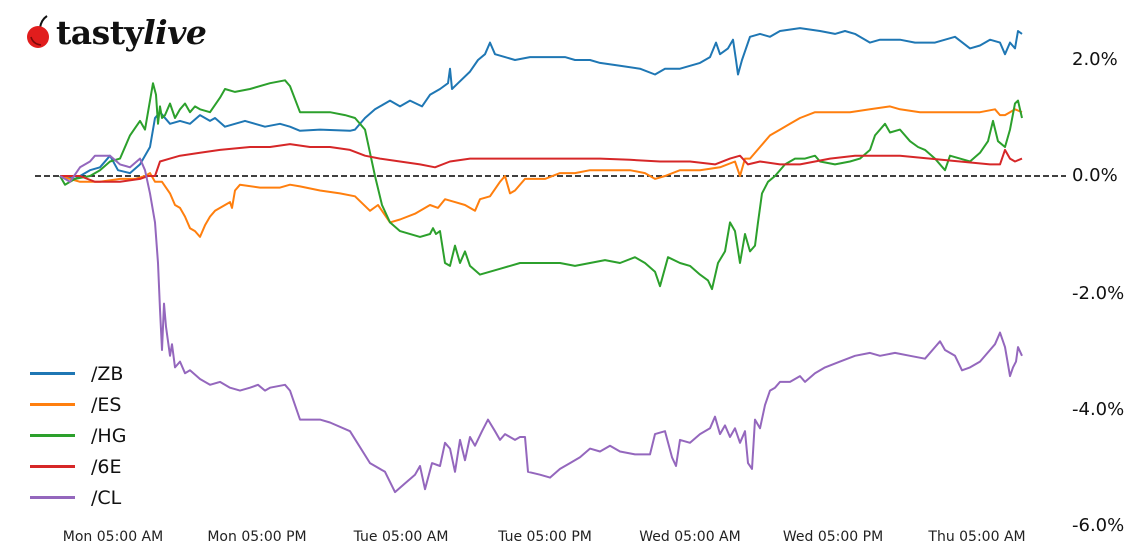 This screenshot has width=1145, height=556. I want to click on x-tick-label: Tue 05:00 AM, so click(401, 537).